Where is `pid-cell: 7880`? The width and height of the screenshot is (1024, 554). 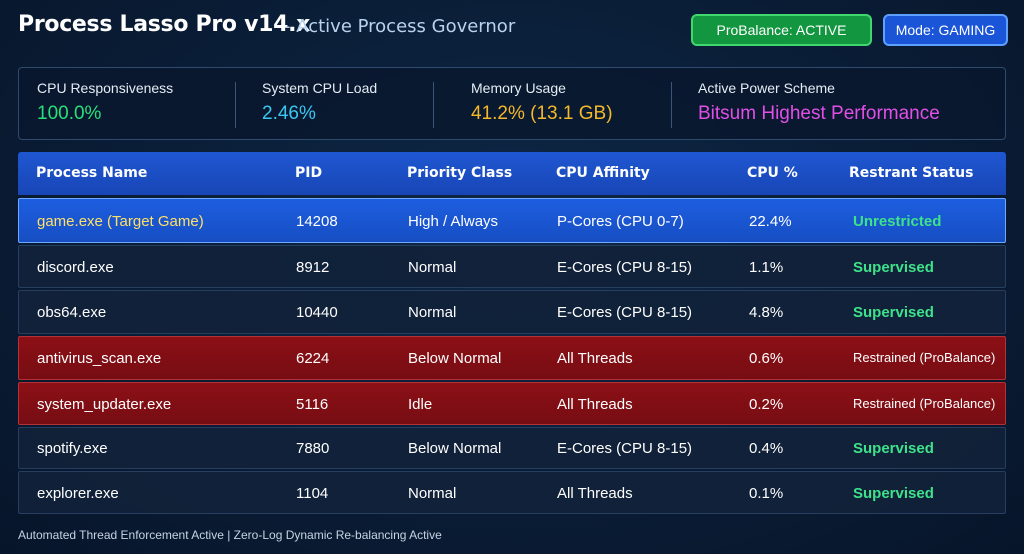
pid-cell: 7880 is located at coordinates (313, 448).